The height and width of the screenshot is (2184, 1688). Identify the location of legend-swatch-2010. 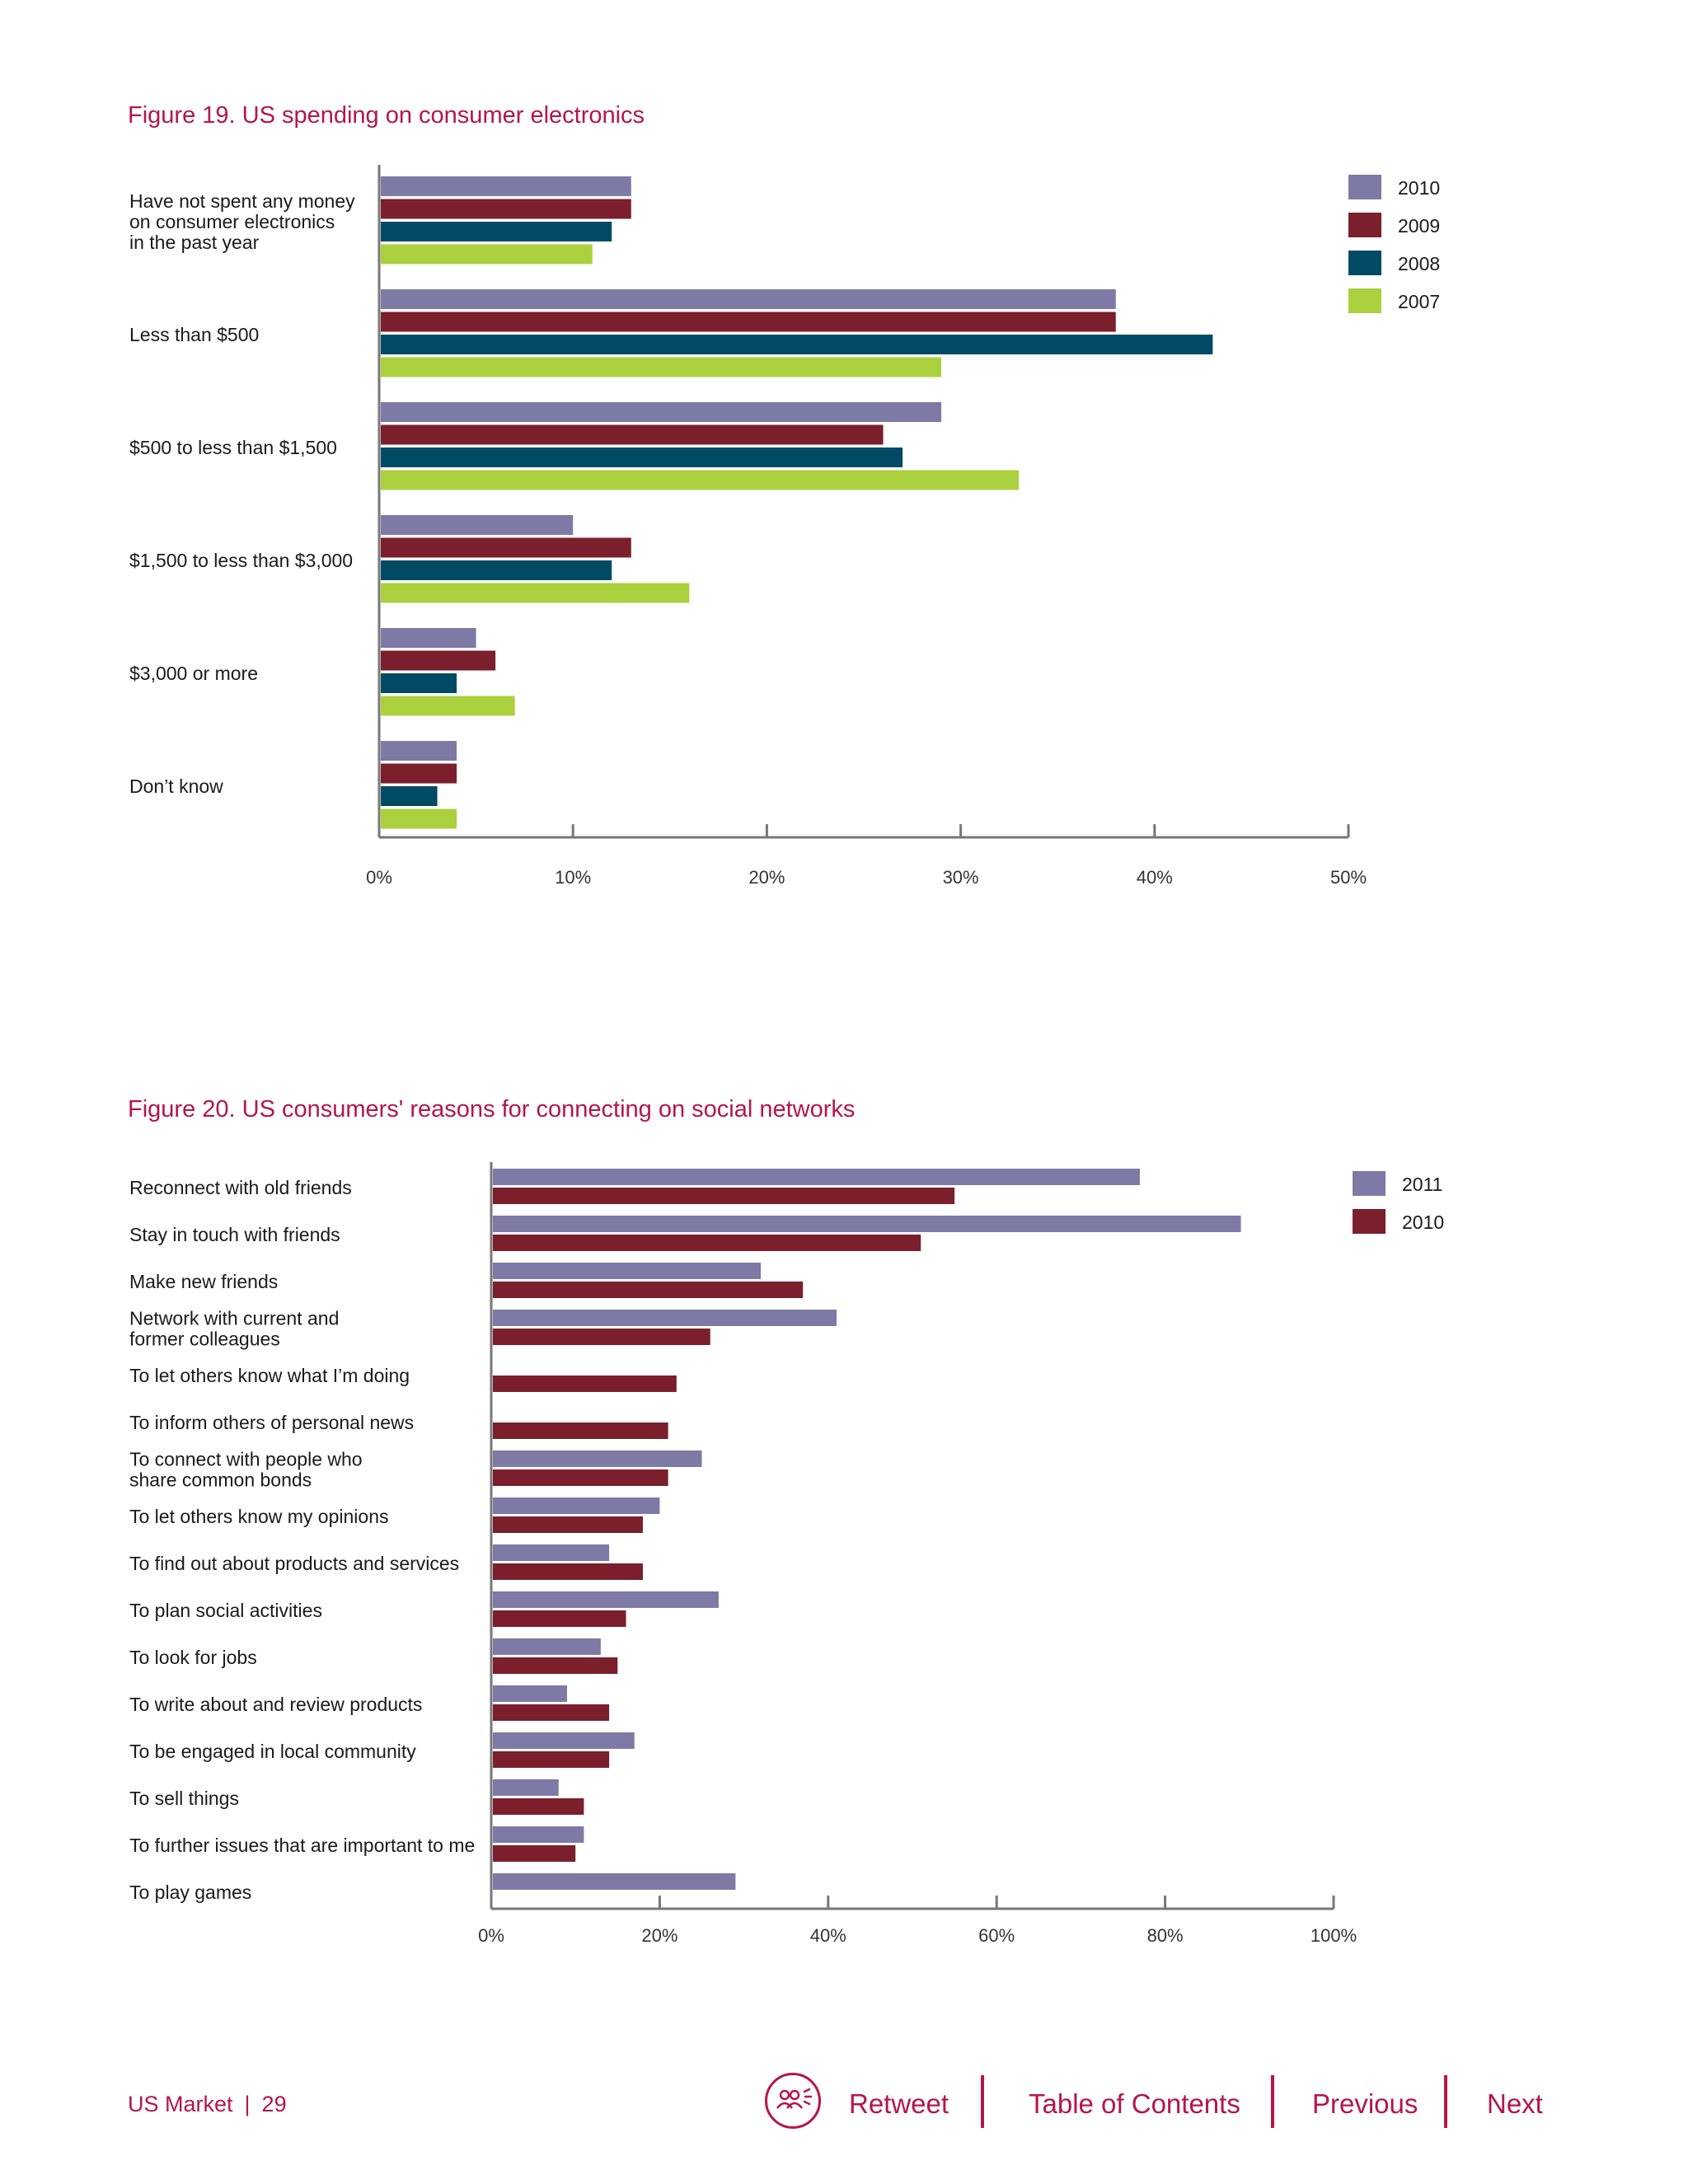
(1370, 1221).